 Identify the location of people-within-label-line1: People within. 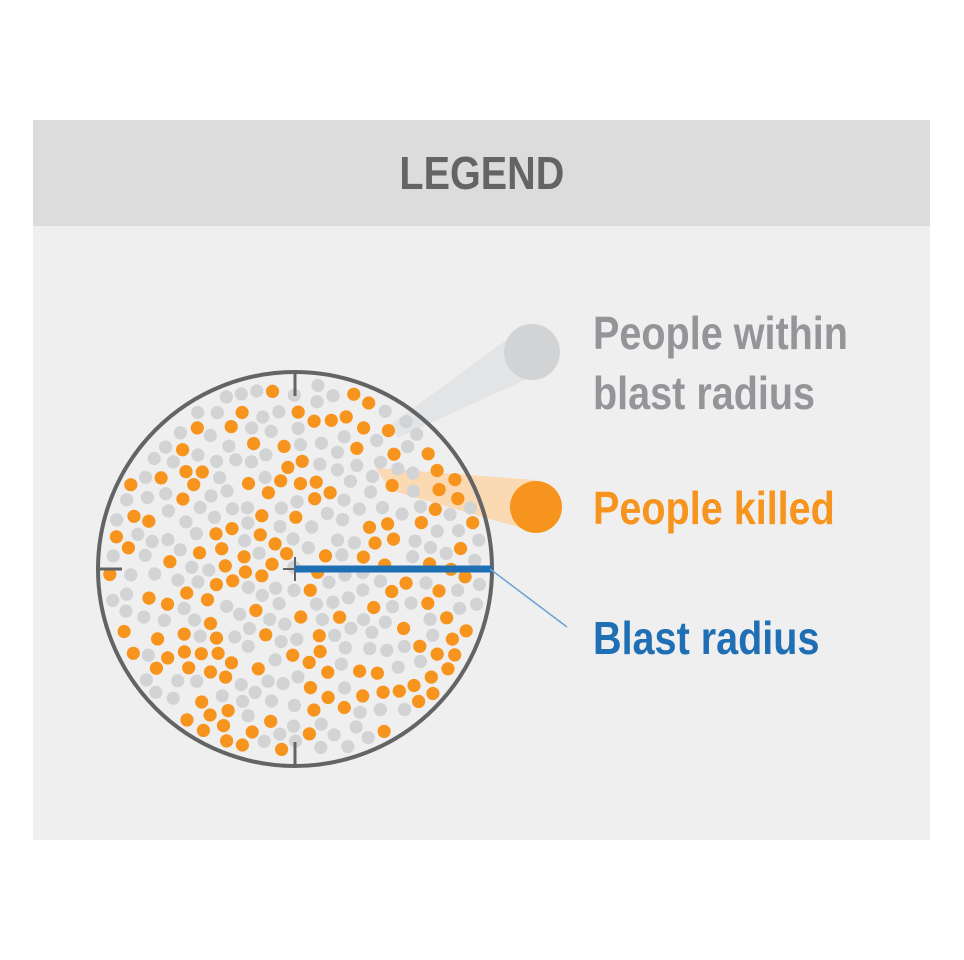
(720, 333).